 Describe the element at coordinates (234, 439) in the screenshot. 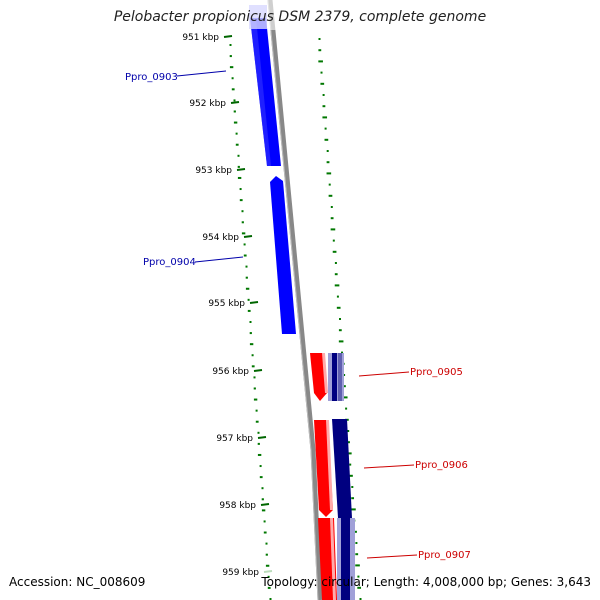

I see `tick-label: 957 kbp` at that location.